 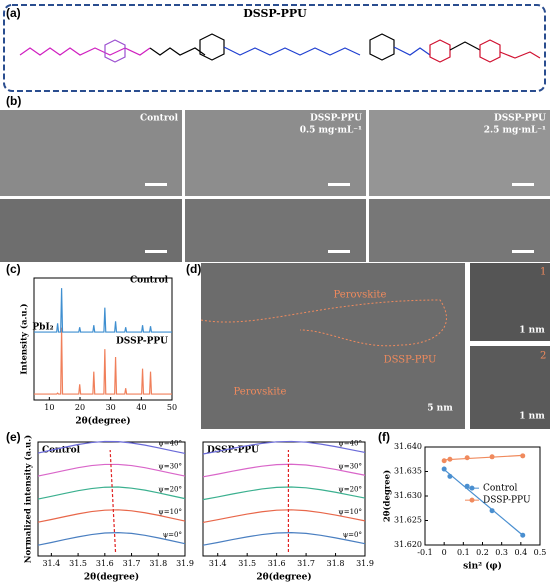 What do you see at coordinates (28, 499) in the screenshot?
I see `y-axis-label: Normalized intensity (a.u.)` at bounding box center [28, 499].